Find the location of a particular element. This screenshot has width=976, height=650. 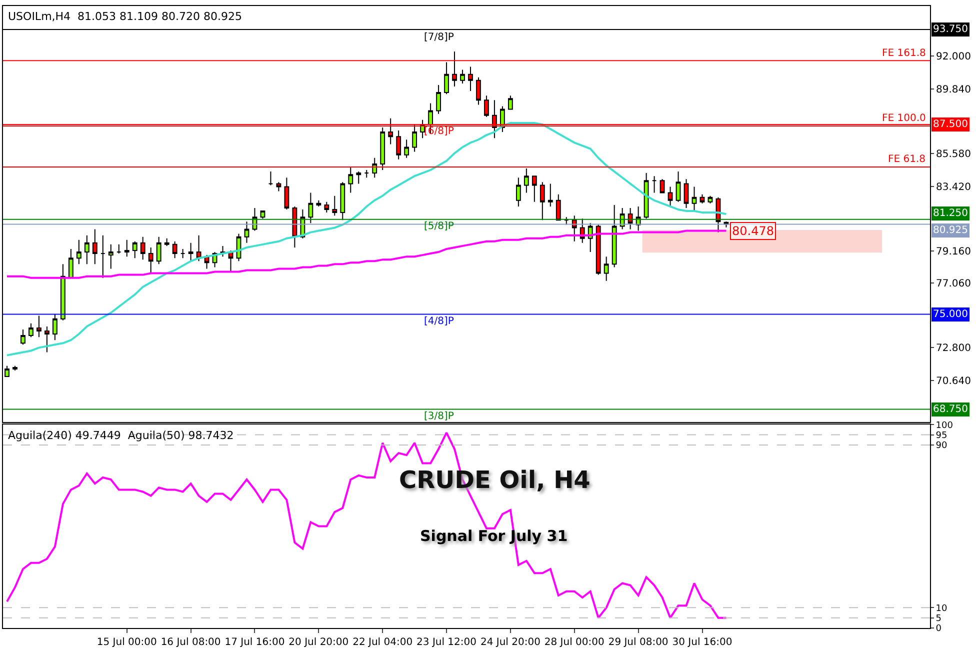

y-tick-label: 90 is located at coordinates (942, 446).